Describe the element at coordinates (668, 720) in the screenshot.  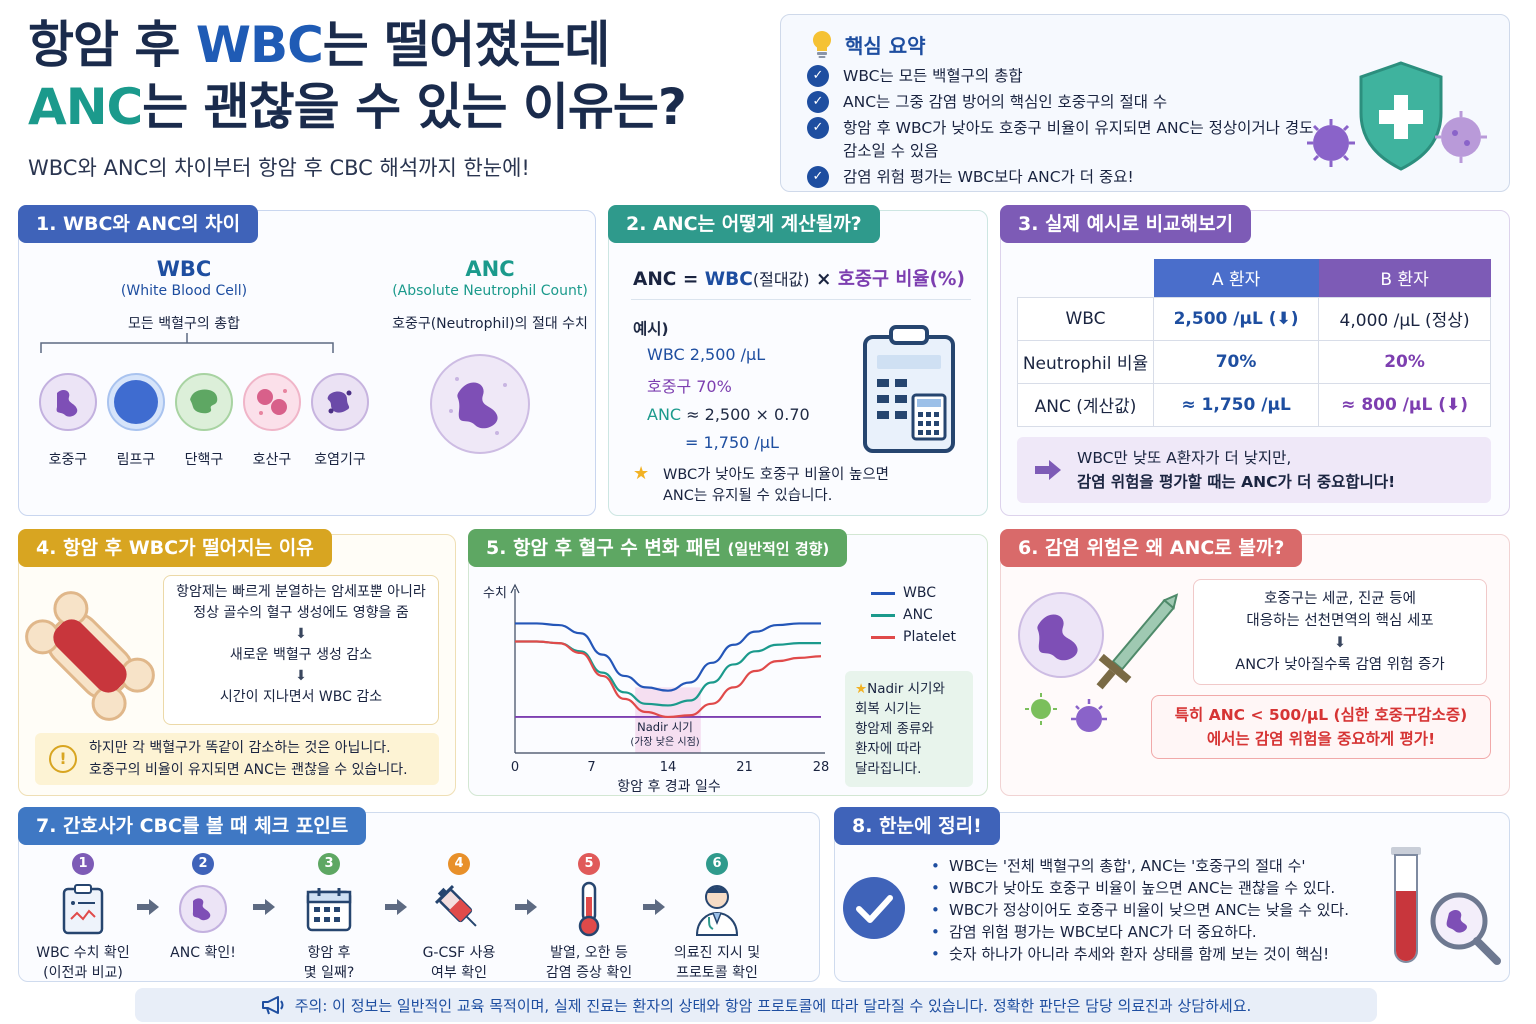
I see `nadir-highlight` at that location.